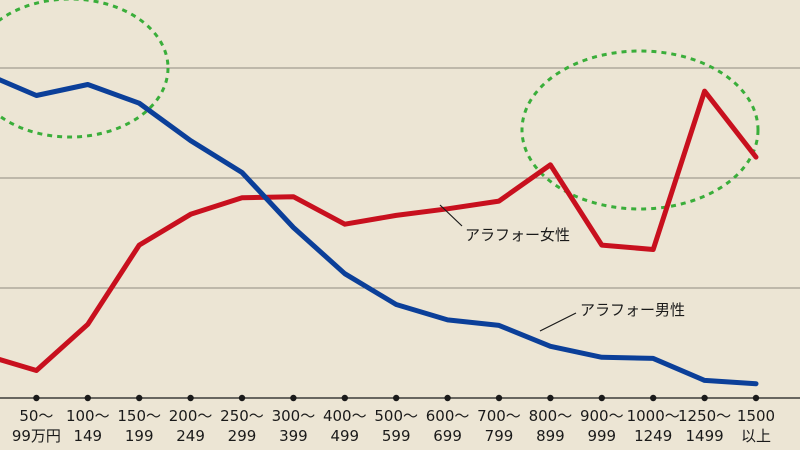 This screenshot has width=800, height=450. Describe the element at coordinates (345, 416) in the screenshot. I see `x-tick-label-line1: 400〜` at that location.